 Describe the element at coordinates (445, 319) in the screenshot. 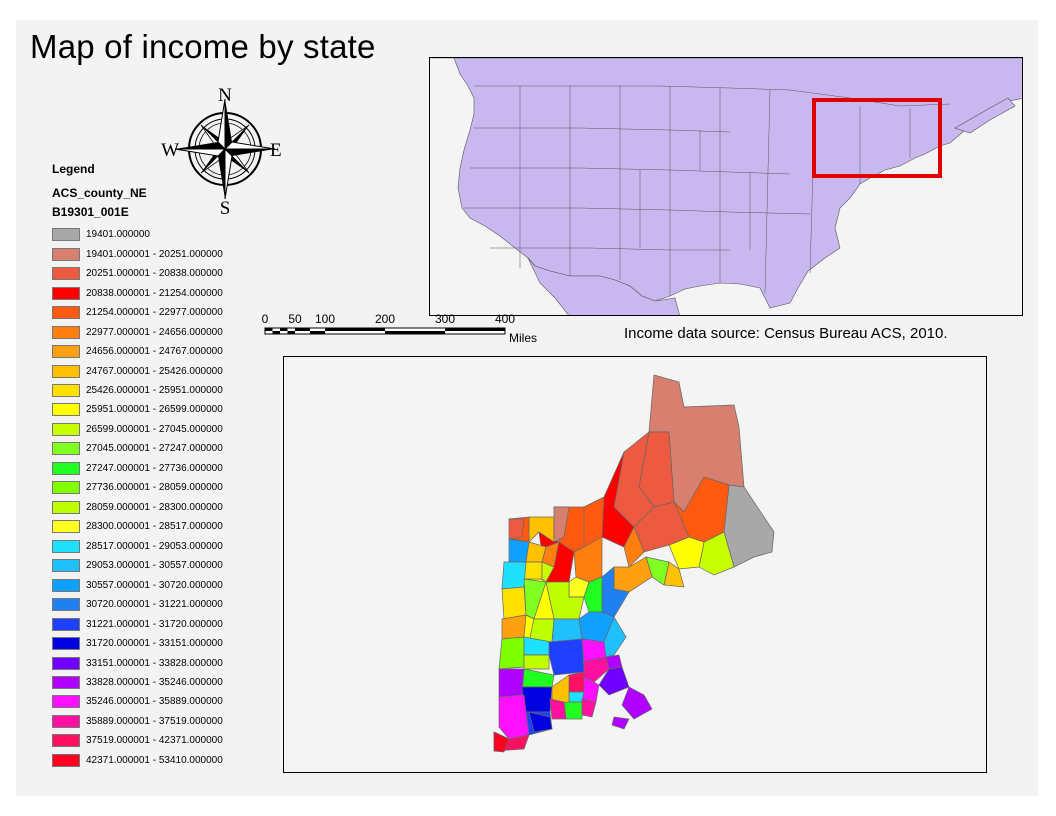

I see `scale-tick-label: 300` at that location.